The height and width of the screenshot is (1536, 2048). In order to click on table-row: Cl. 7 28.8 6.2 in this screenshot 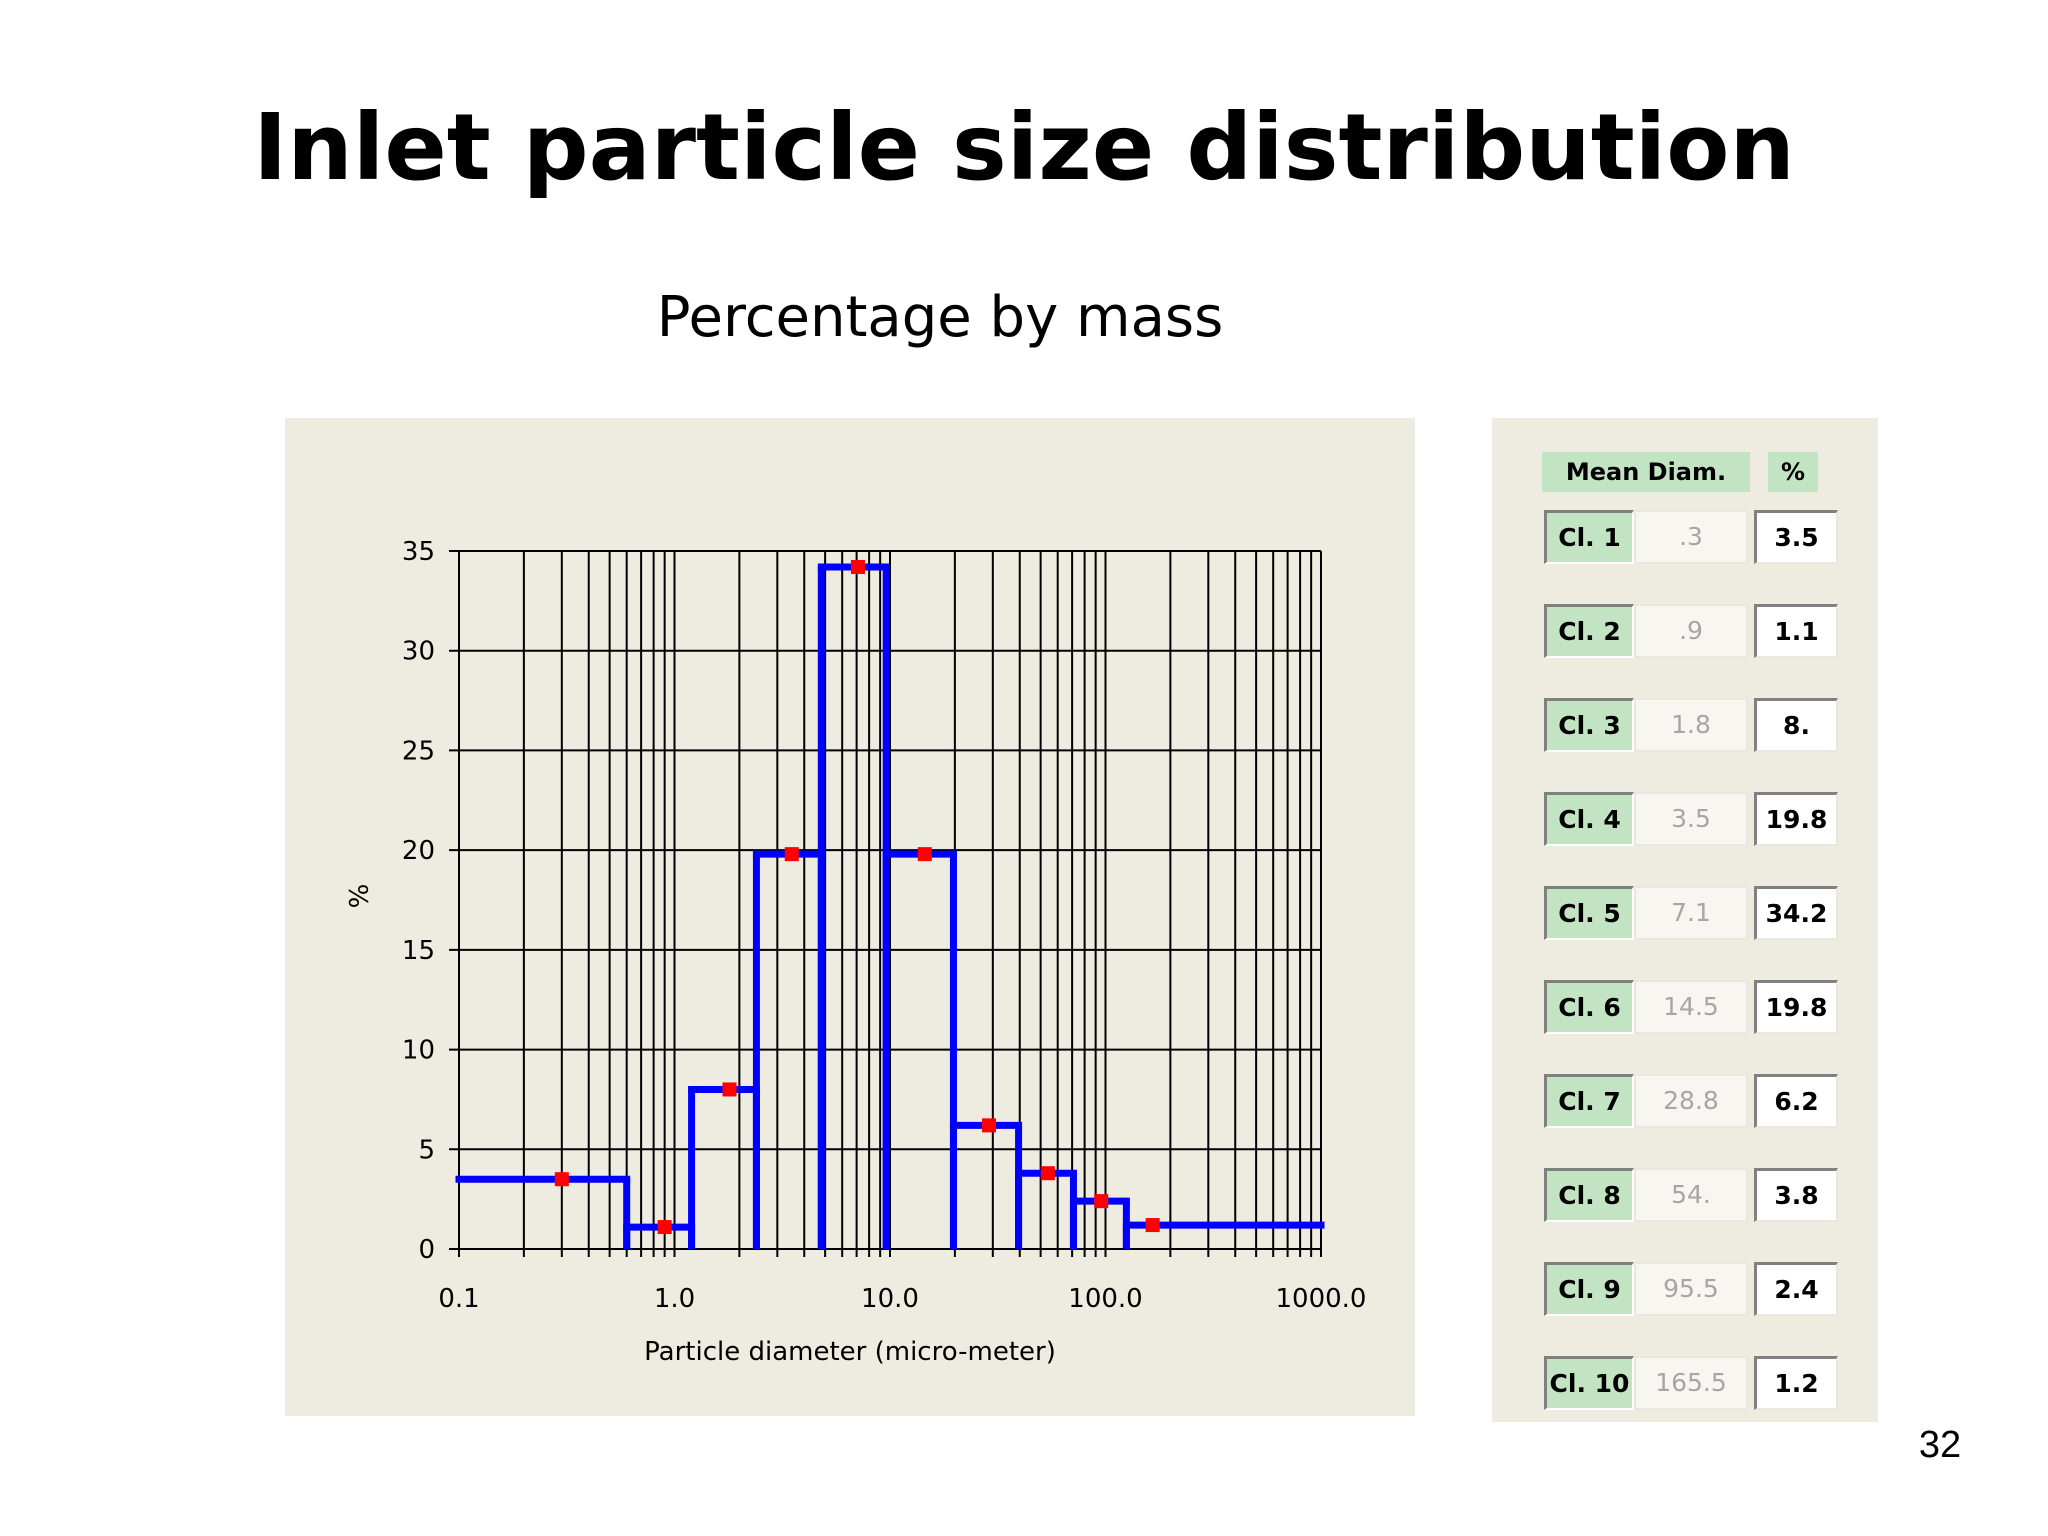, I will do `click(1691, 1101)`.